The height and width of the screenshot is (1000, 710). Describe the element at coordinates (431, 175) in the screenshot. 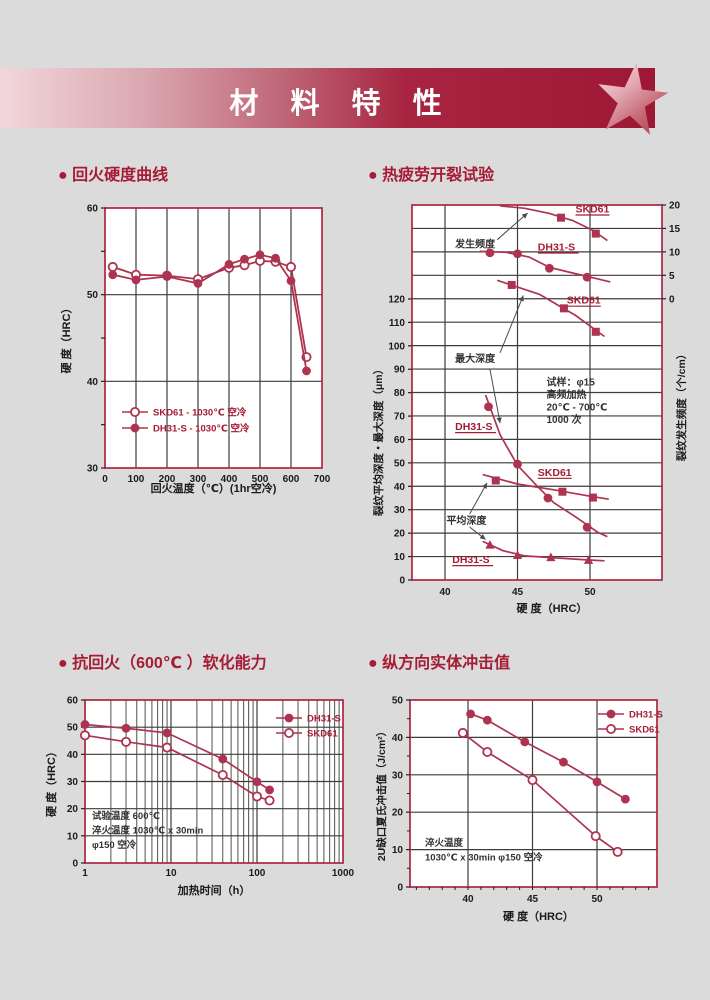

I see `section-title-thermal-fatigue: ● 热疲劳开裂试验` at that location.